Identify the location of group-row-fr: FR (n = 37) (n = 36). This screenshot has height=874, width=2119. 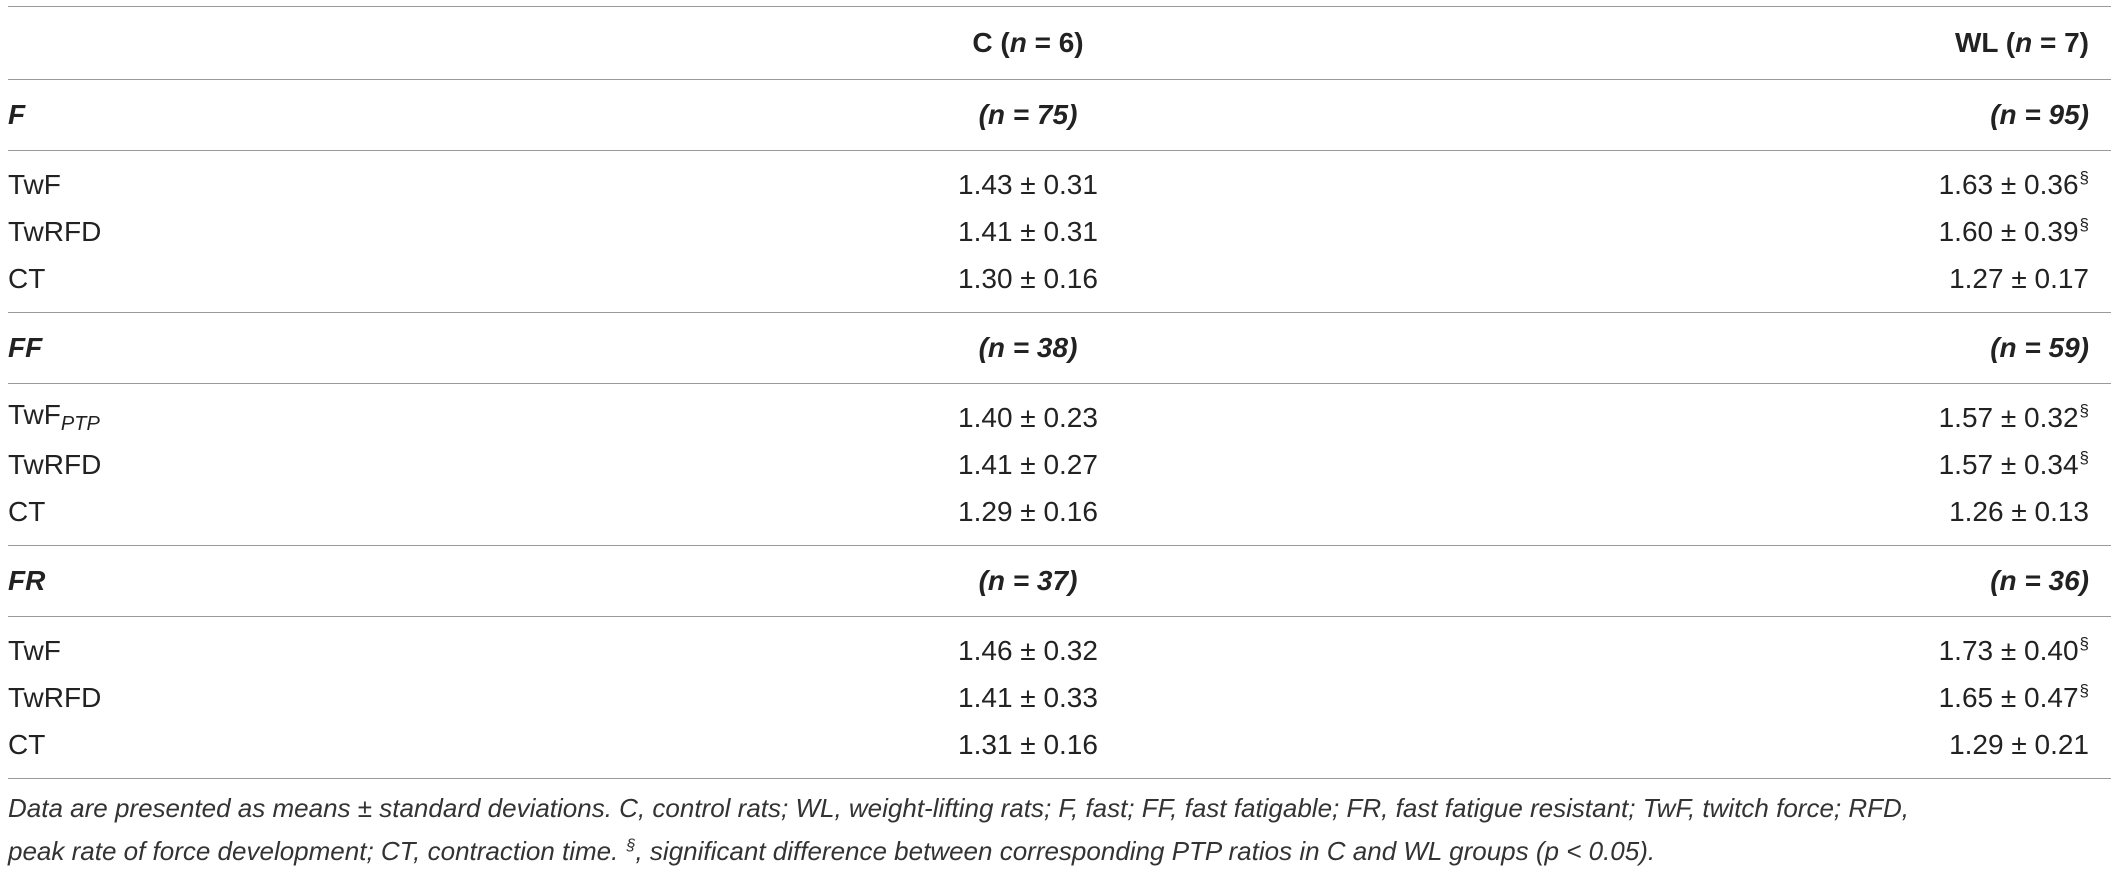
(1059, 581).